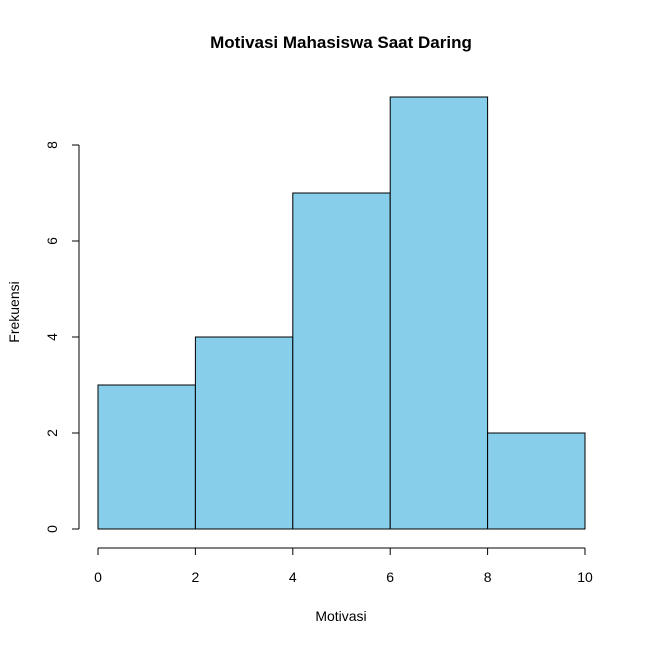 This screenshot has width=645, height=645. Describe the element at coordinates (52, 529) in the screenshot. I see `y-tick-label-0: 0` at that location.